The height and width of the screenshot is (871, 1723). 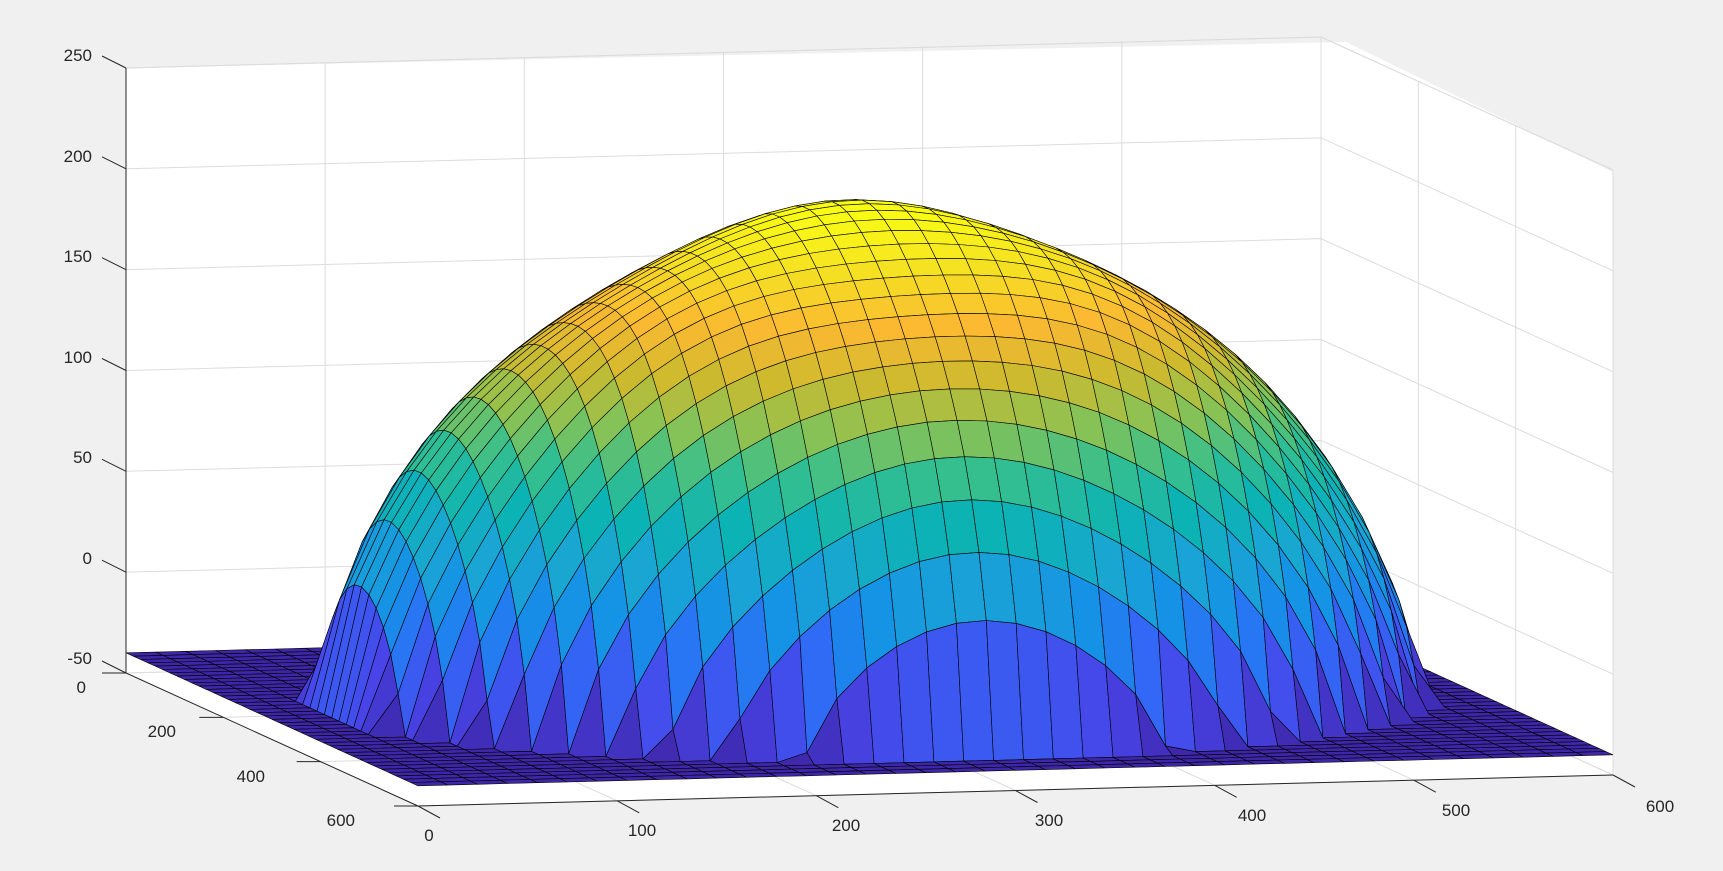 I want to click on x-tick-label: 300, so click(x=1049, y=820).